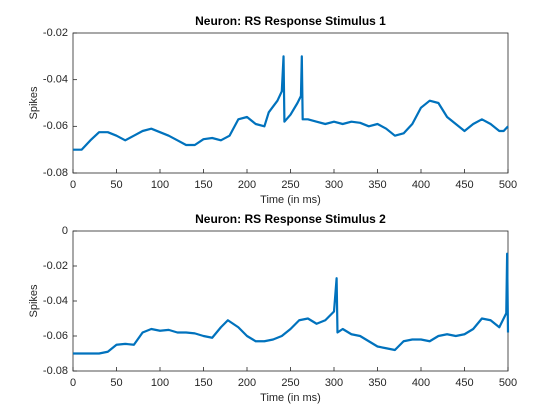  I want to click on y-tick-label: 0, so click(65, 231).